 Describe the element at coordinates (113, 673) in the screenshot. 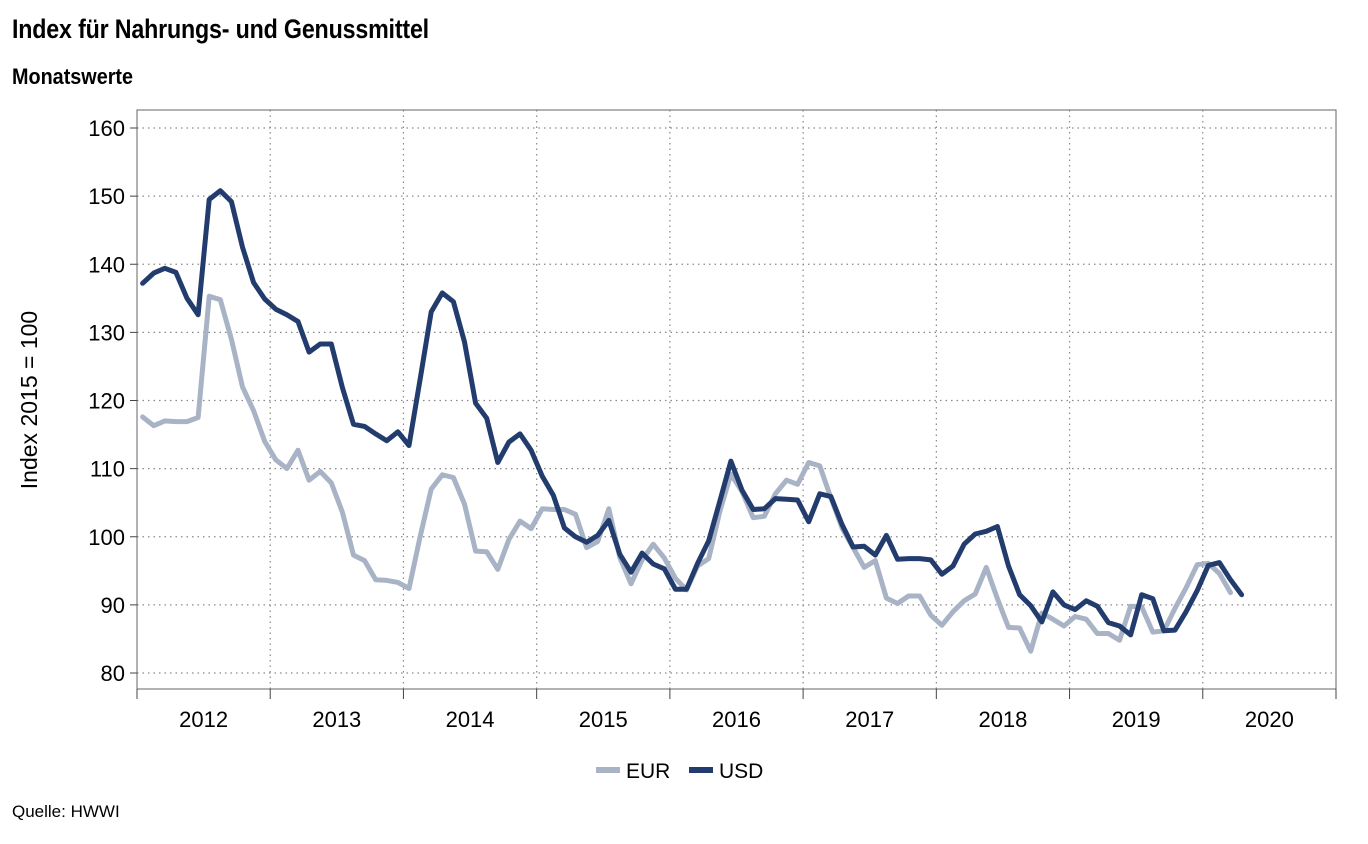

I see `y-tick-label: 80` at that location.